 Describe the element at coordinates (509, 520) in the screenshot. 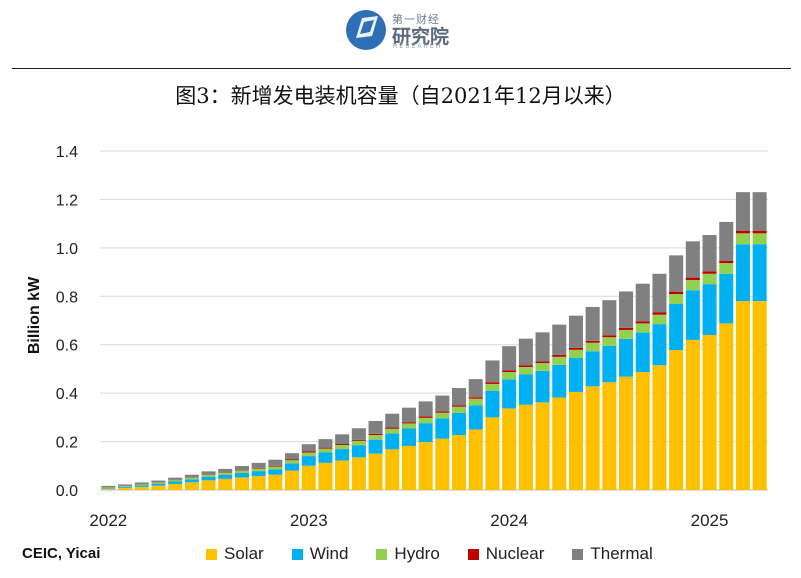

I see `x-tick-label: 2024` at that location.